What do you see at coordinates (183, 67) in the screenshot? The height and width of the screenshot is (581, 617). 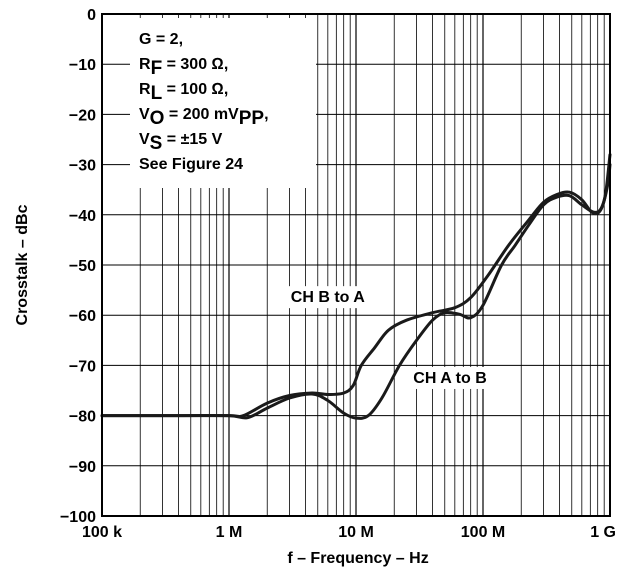 I see `condition-line: RF = 300 Ω,` at bounding box center [183, 67].